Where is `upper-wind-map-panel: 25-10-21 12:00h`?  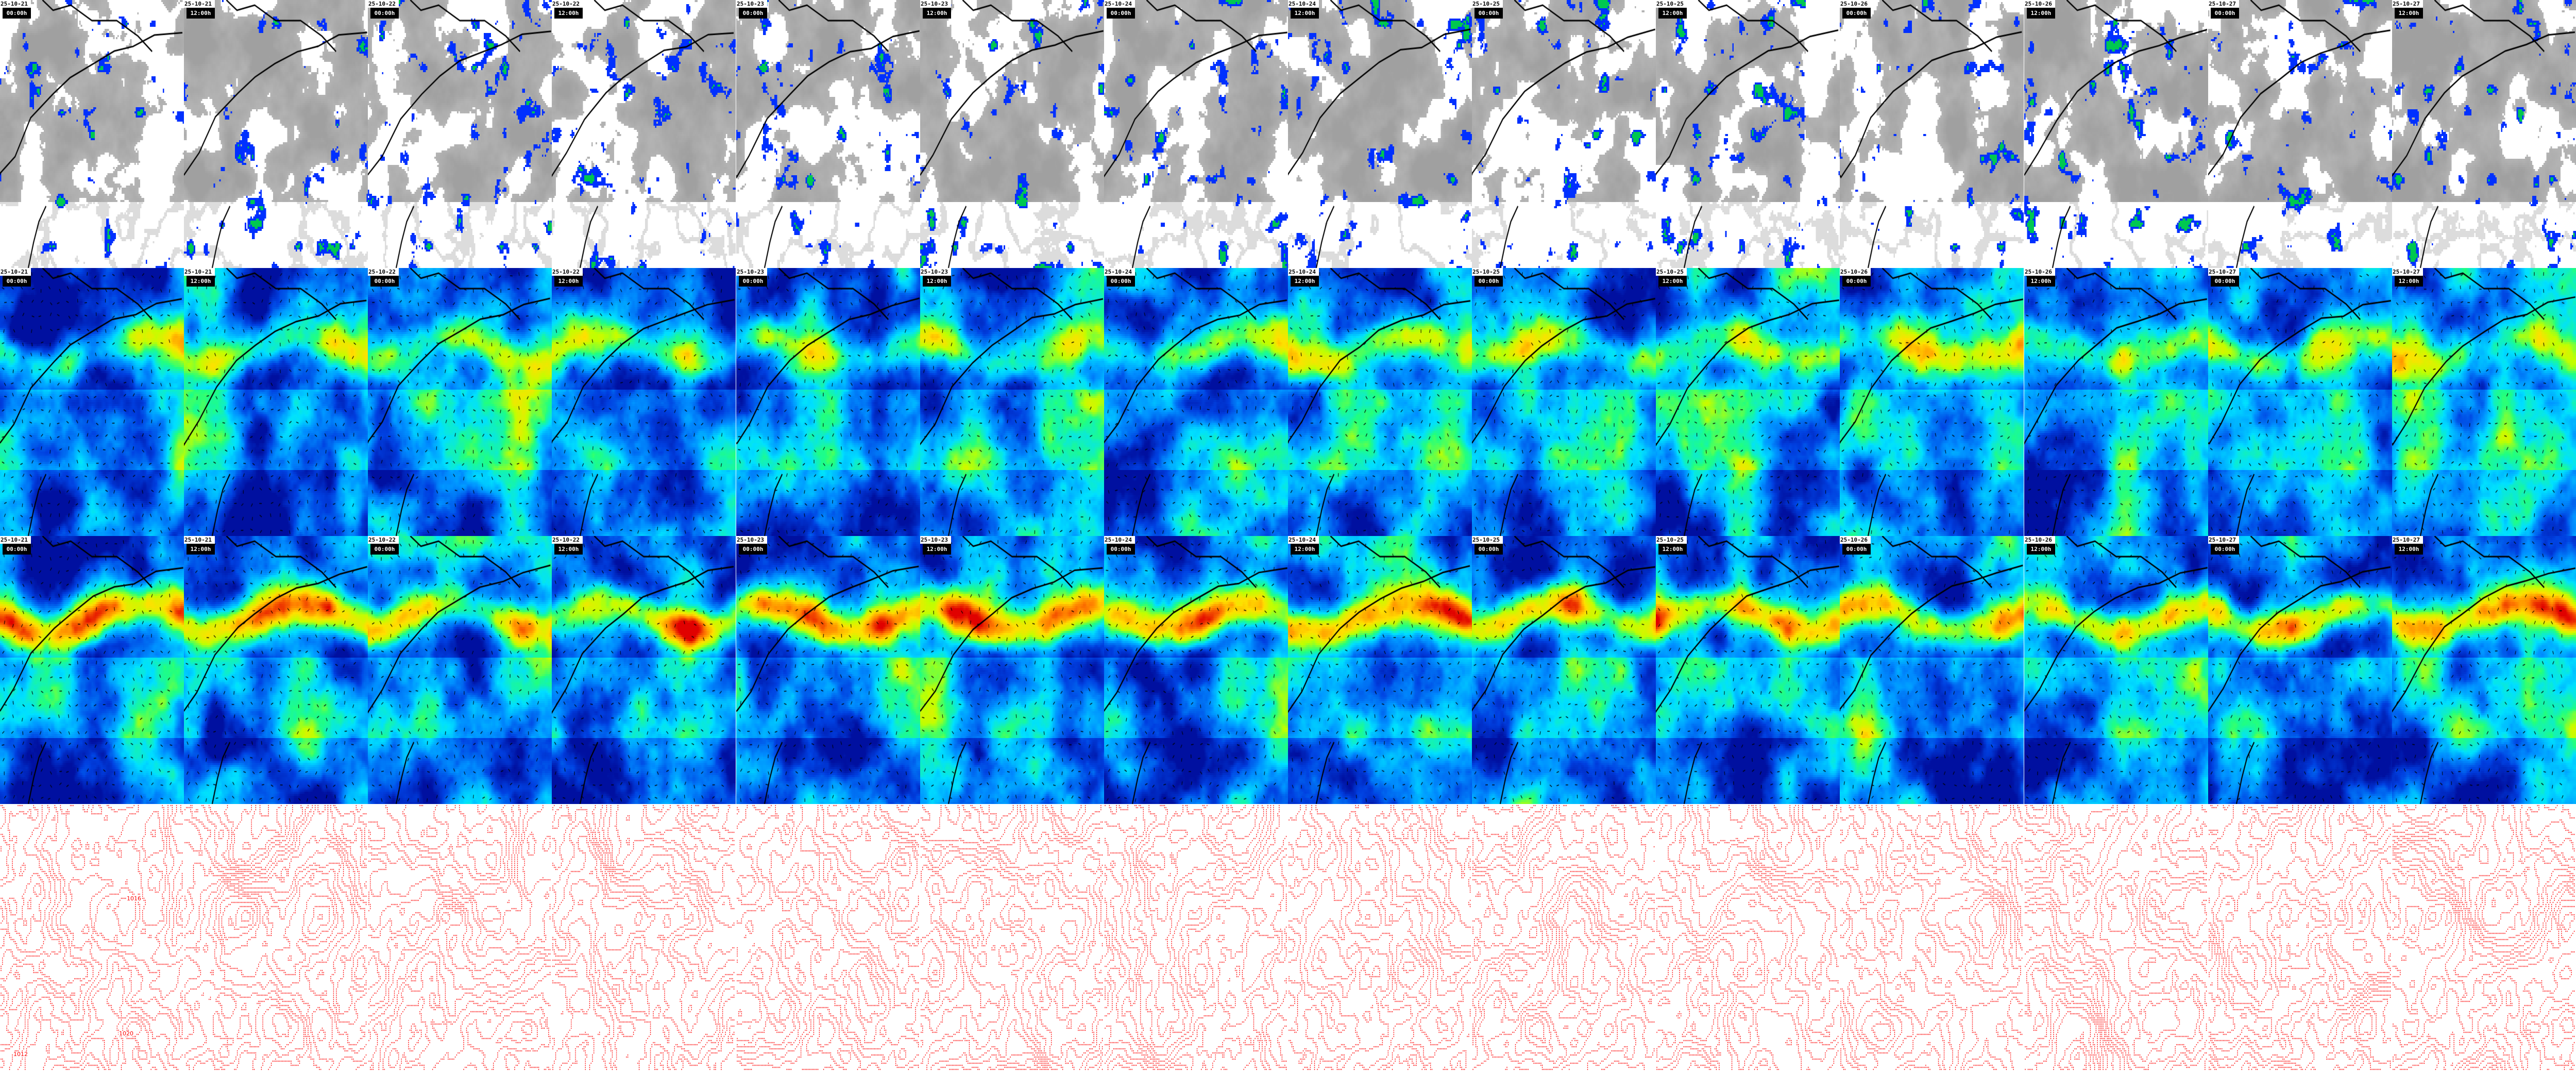
upper-wind-map-panel: 25-10-21 12:00h is located at coordinates (276, 670).